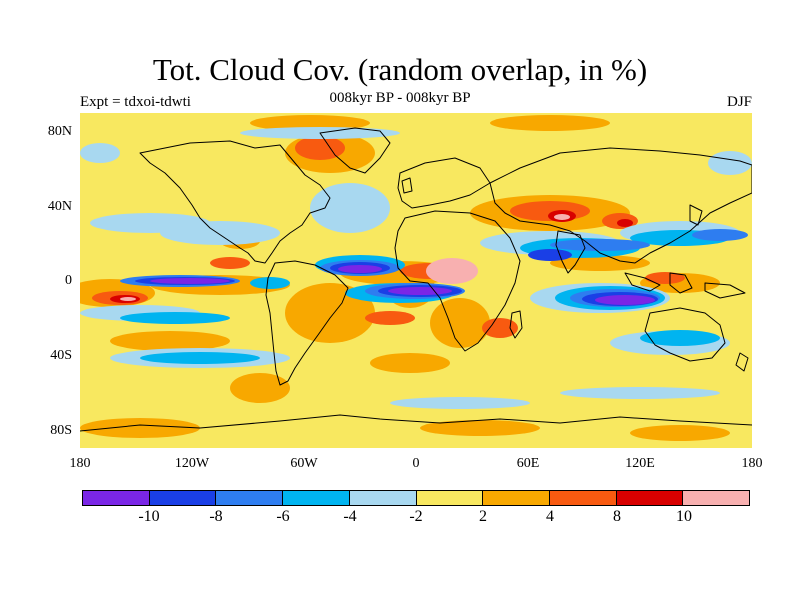 This screenshot has width=800, height=600. Describe the element at coordinates (684, 516) in the screenshot. I see `colorbar-label: 10` at that location.